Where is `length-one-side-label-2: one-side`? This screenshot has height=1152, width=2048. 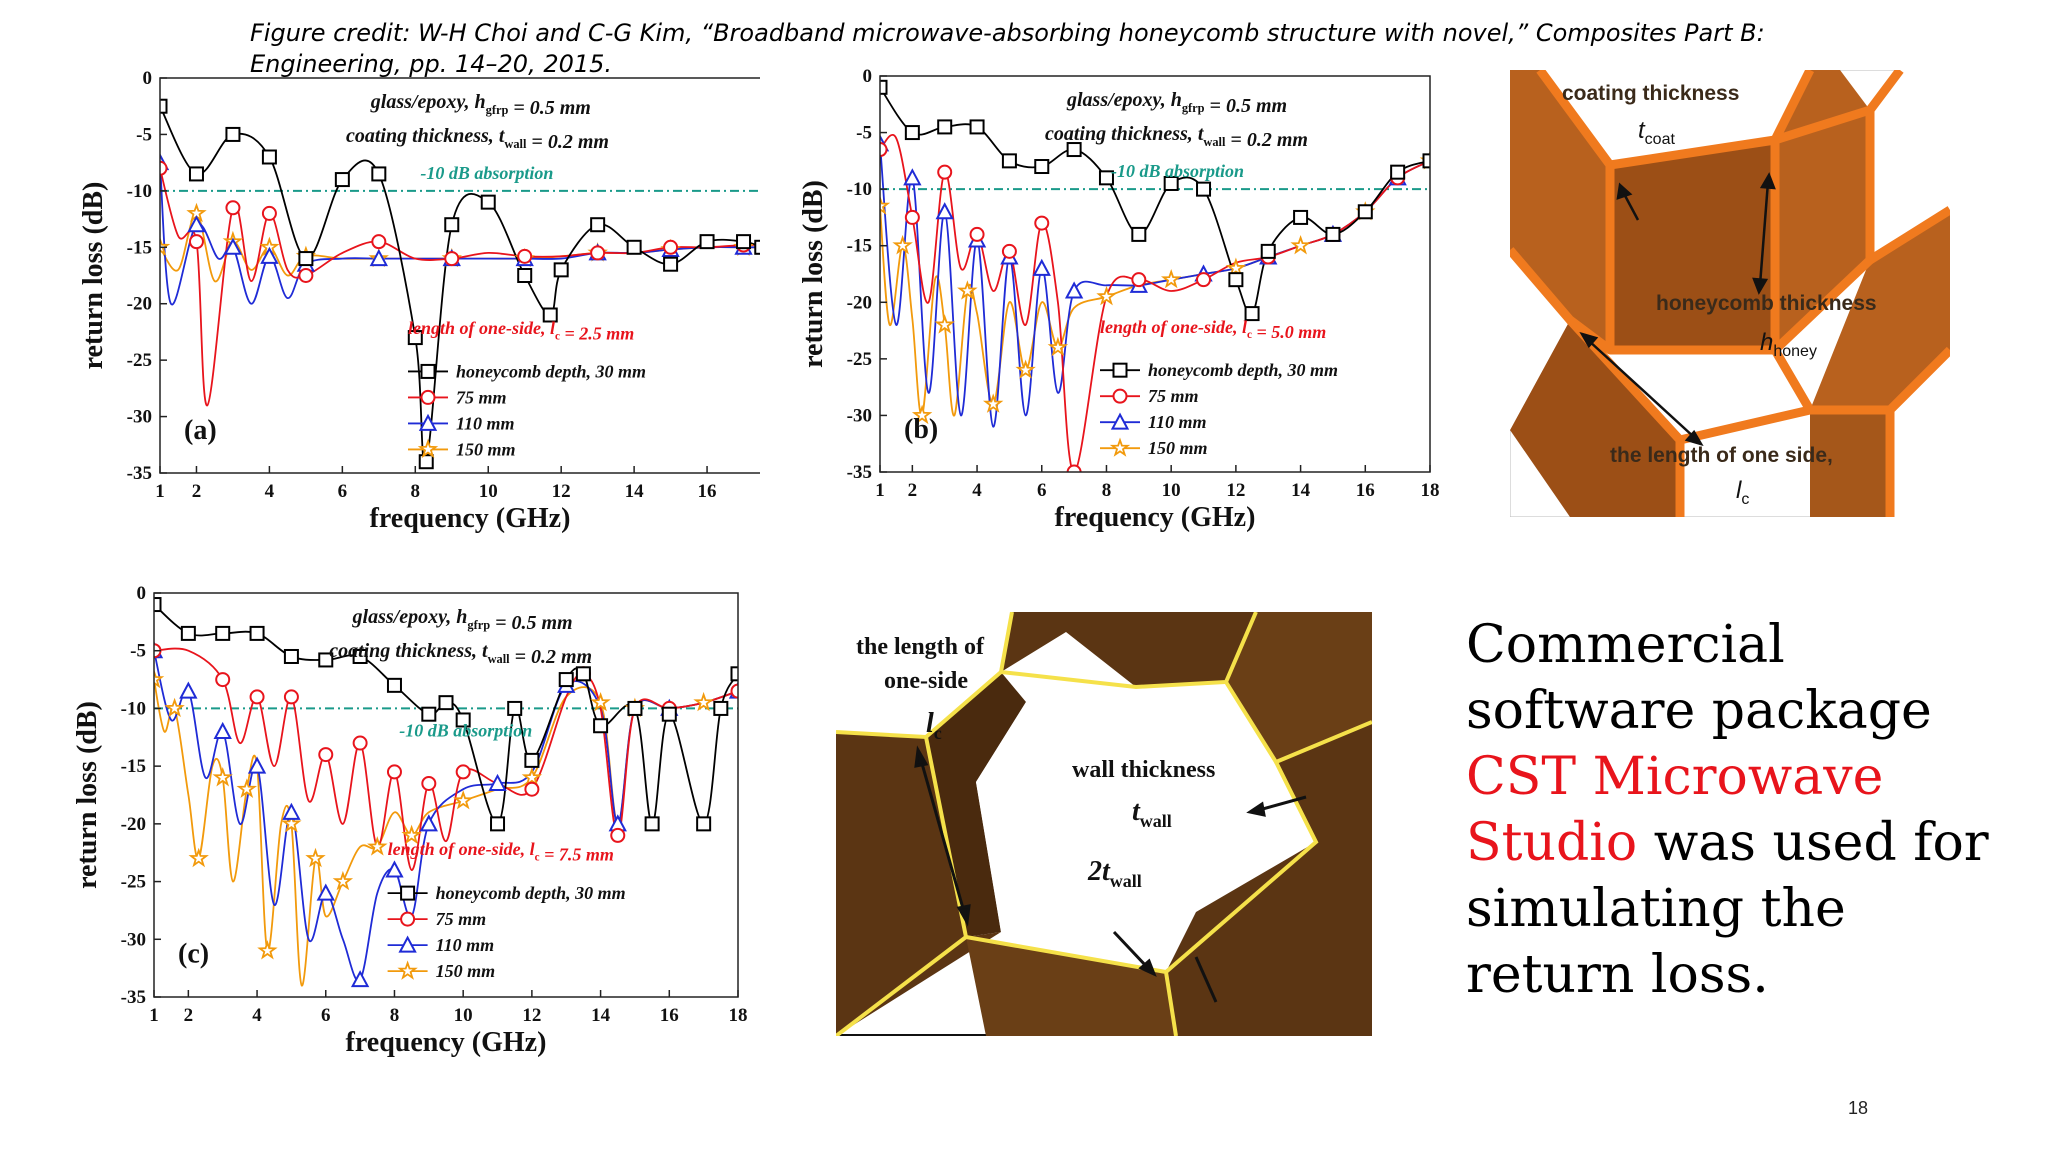
length-one-side-label-2: one-side is located at coordinates (926, 681).